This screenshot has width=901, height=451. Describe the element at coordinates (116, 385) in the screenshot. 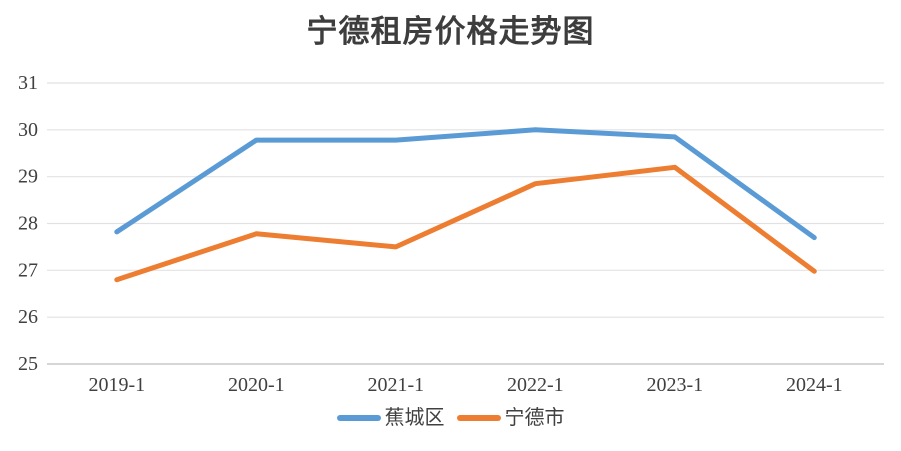

I see `x-tick-label: 2019-1` at that location.